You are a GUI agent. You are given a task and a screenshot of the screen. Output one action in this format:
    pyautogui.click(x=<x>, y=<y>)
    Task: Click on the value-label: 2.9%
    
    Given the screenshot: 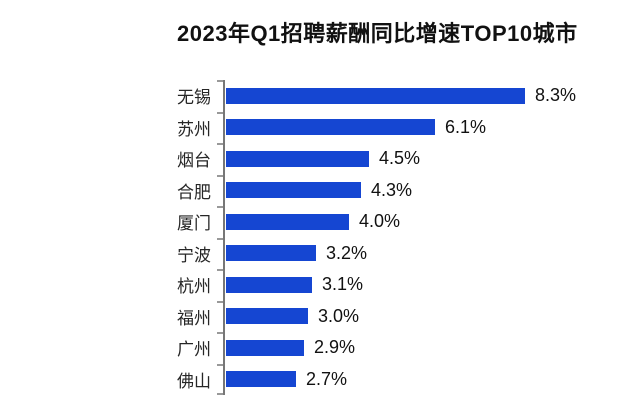 What is the action you would take?
    pyautogui.click(x=335, y=347)
    